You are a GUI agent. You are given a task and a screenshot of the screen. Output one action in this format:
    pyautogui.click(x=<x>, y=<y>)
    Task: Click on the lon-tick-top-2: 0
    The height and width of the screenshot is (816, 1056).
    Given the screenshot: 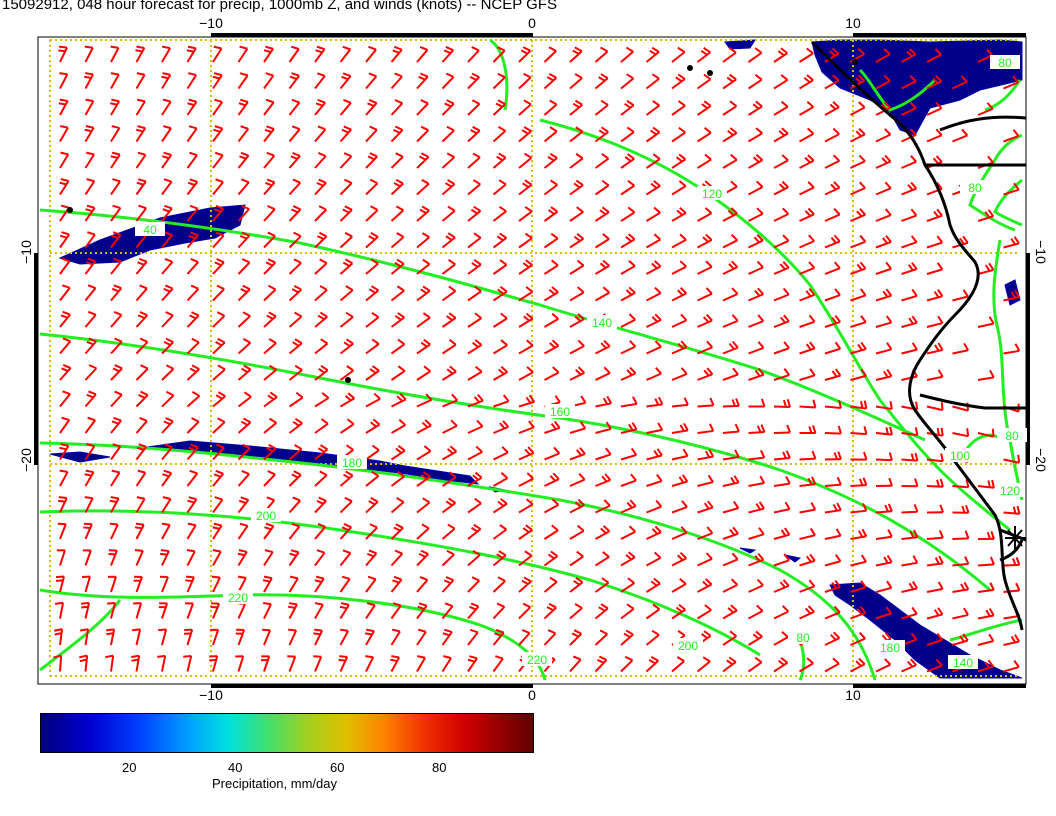 What is the action you would take?
    pyautogui.click(x=532, y=23)
    